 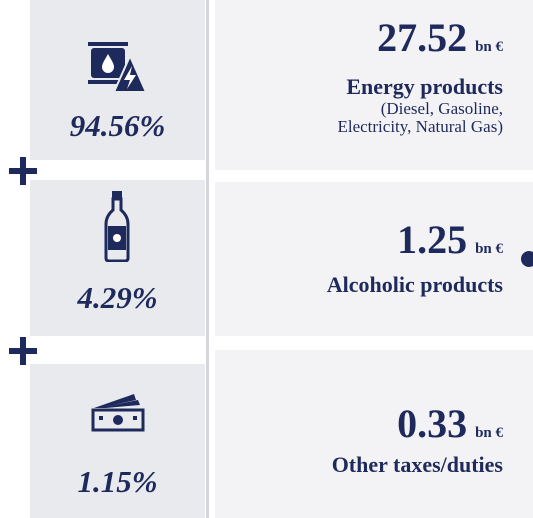 What do you see at coordinates (420, 126) in the screenshot?
I see `note-line: Electricity, Natural Gas)` at bounding box center [420, 126].